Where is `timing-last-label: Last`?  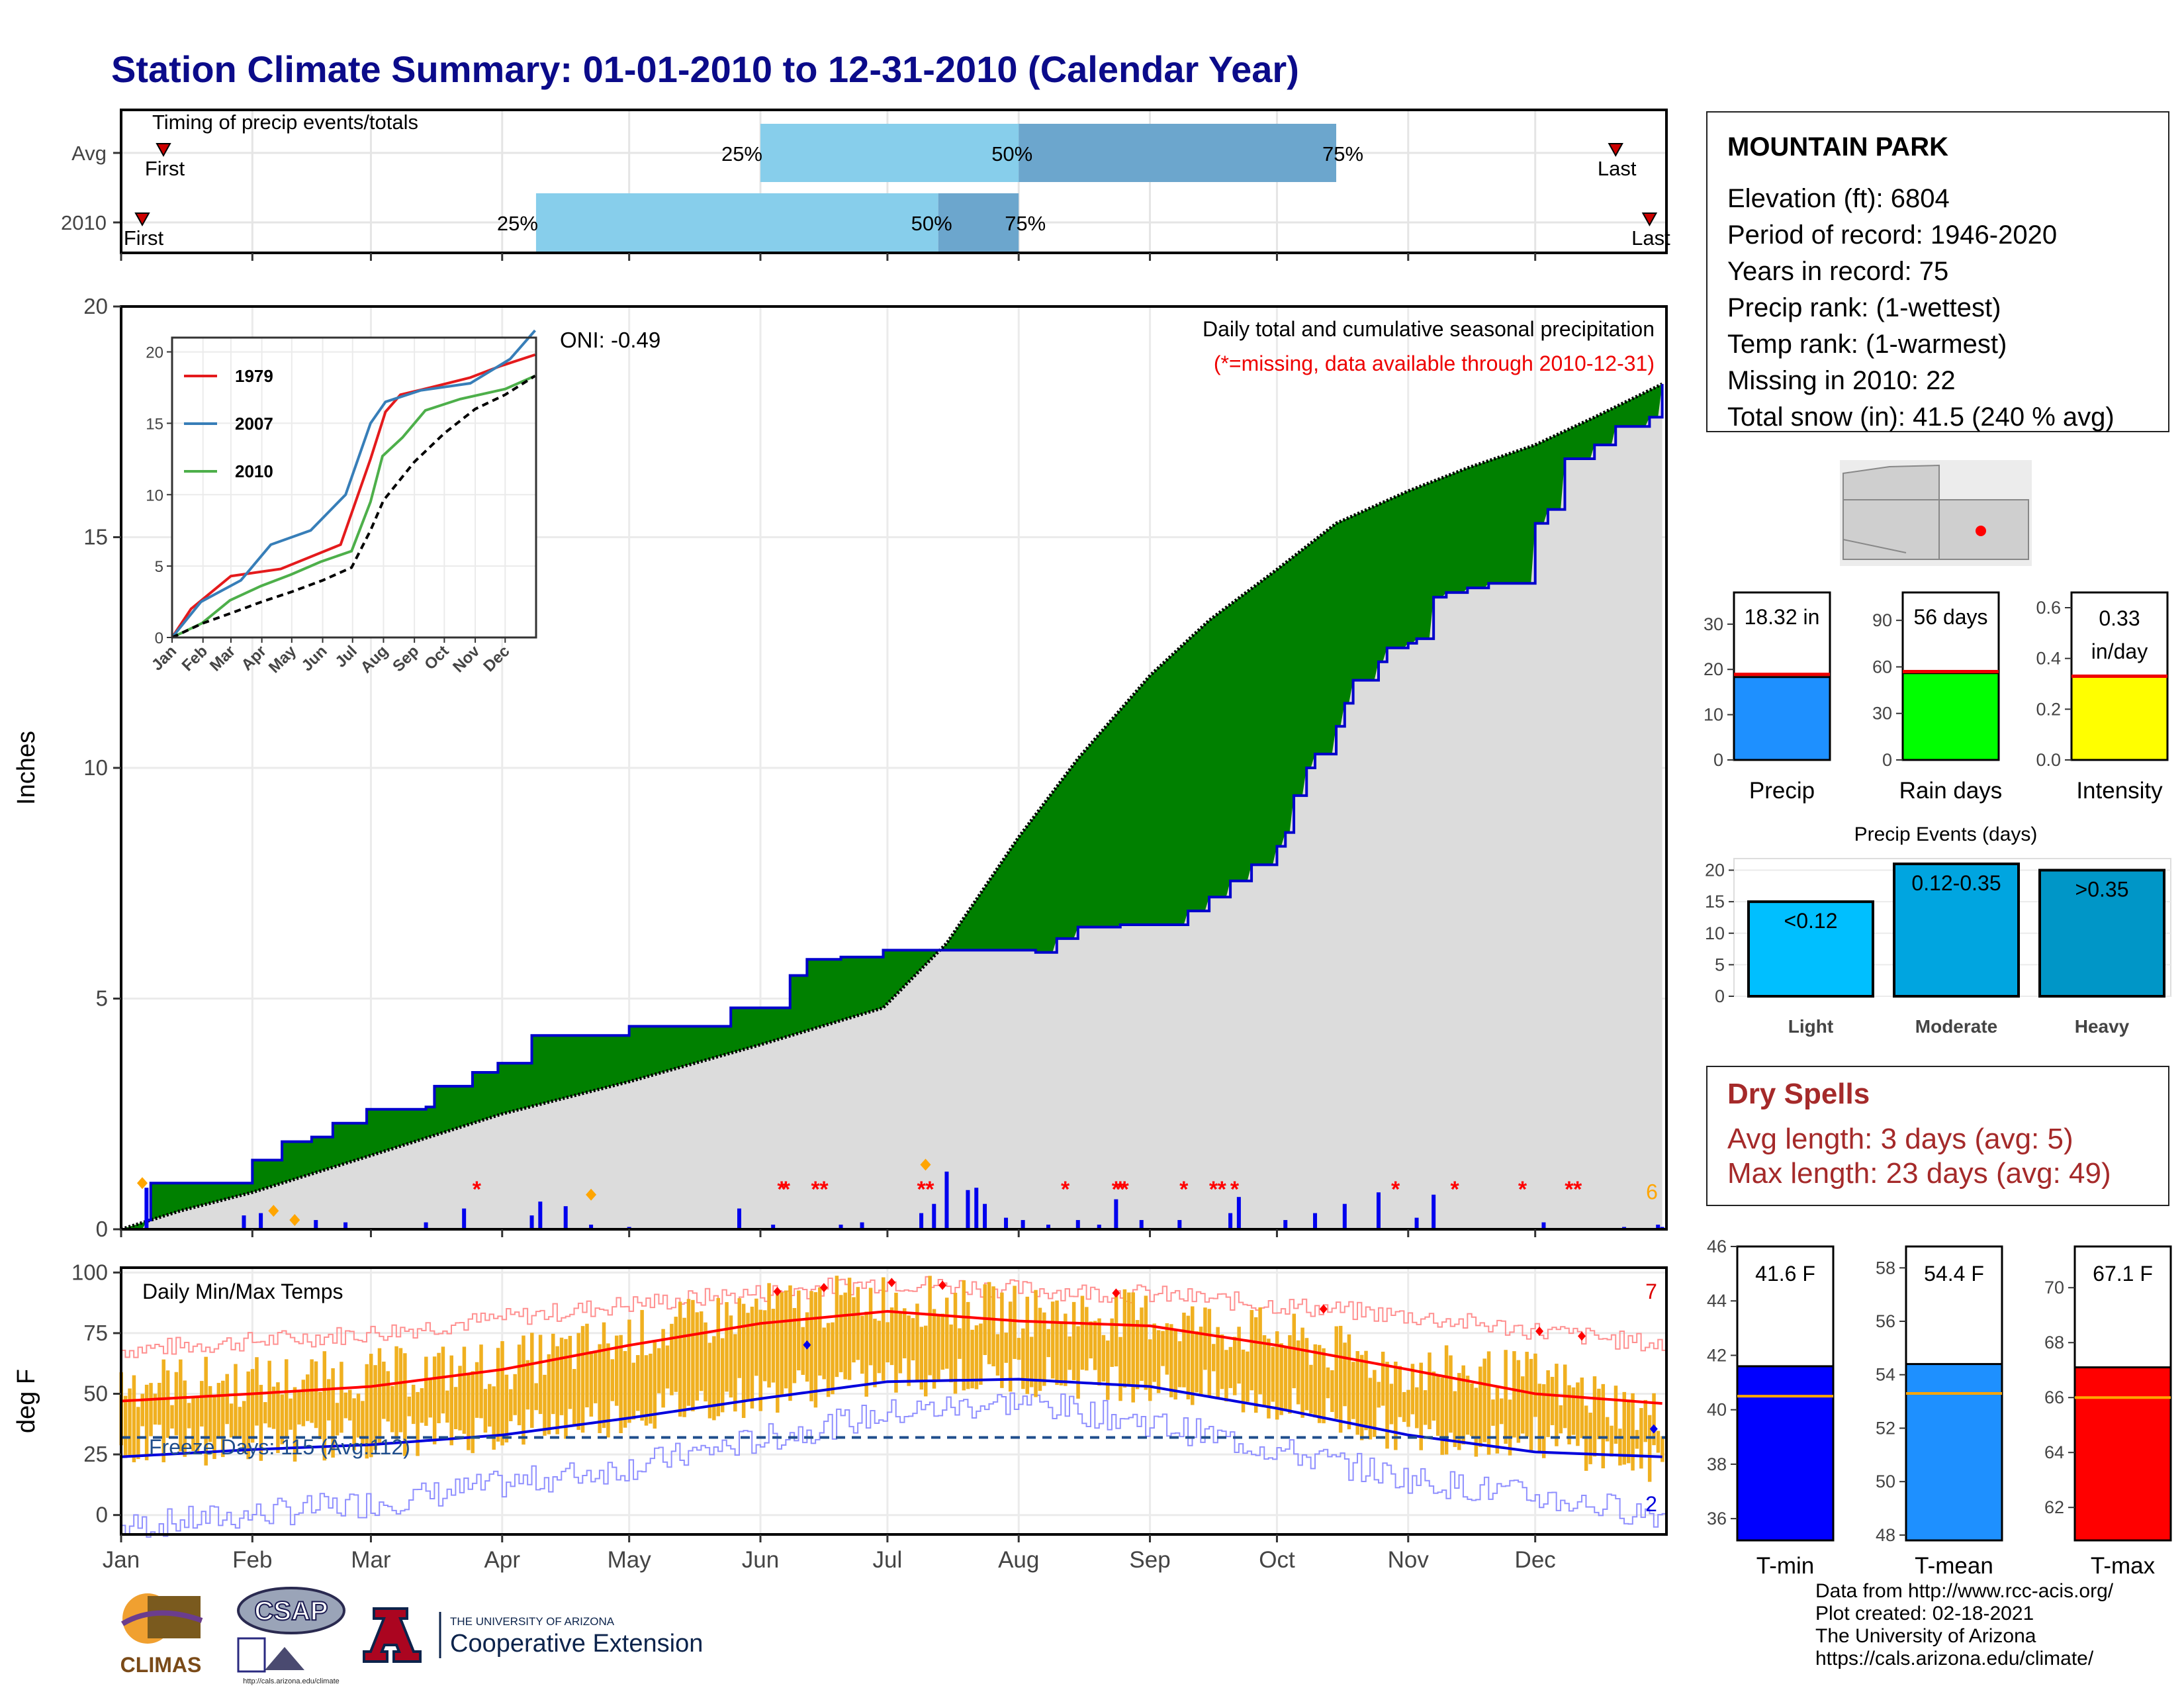
timing-last-label: Last is located at coordinates (1618, 169).